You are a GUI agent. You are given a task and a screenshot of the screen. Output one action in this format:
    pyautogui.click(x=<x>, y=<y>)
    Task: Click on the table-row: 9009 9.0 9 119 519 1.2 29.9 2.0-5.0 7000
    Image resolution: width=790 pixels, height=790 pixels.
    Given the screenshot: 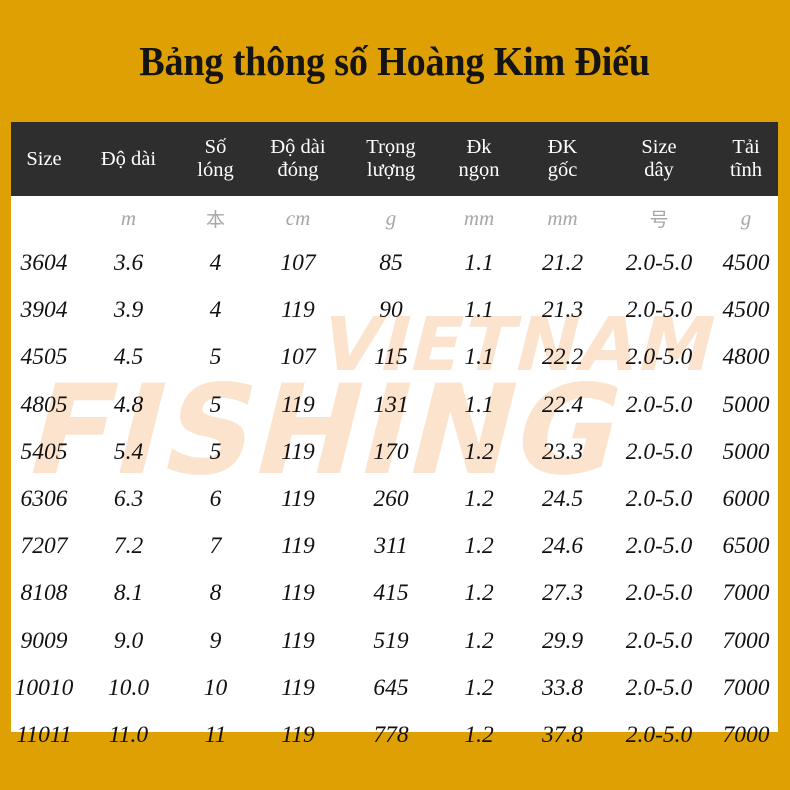 What is the action you would take?
    pyautogui.click(x=394, y=641)
    